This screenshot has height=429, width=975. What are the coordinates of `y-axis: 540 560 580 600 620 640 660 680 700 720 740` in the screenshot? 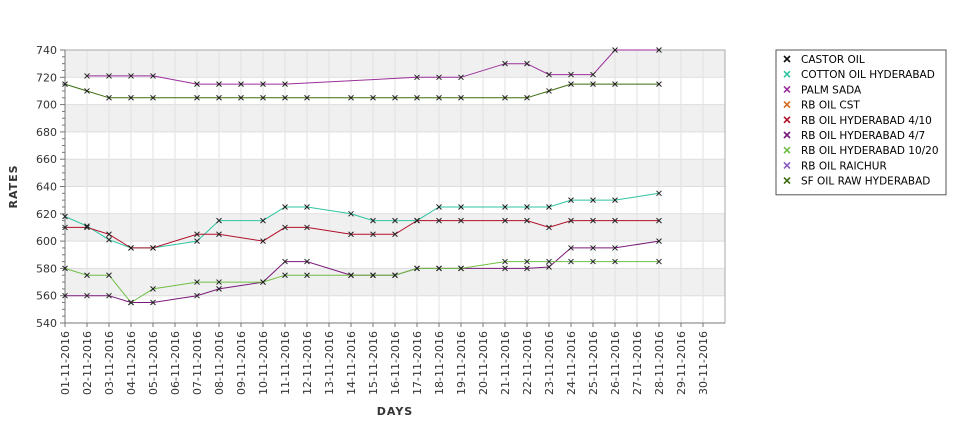 It's located at (51, 187).